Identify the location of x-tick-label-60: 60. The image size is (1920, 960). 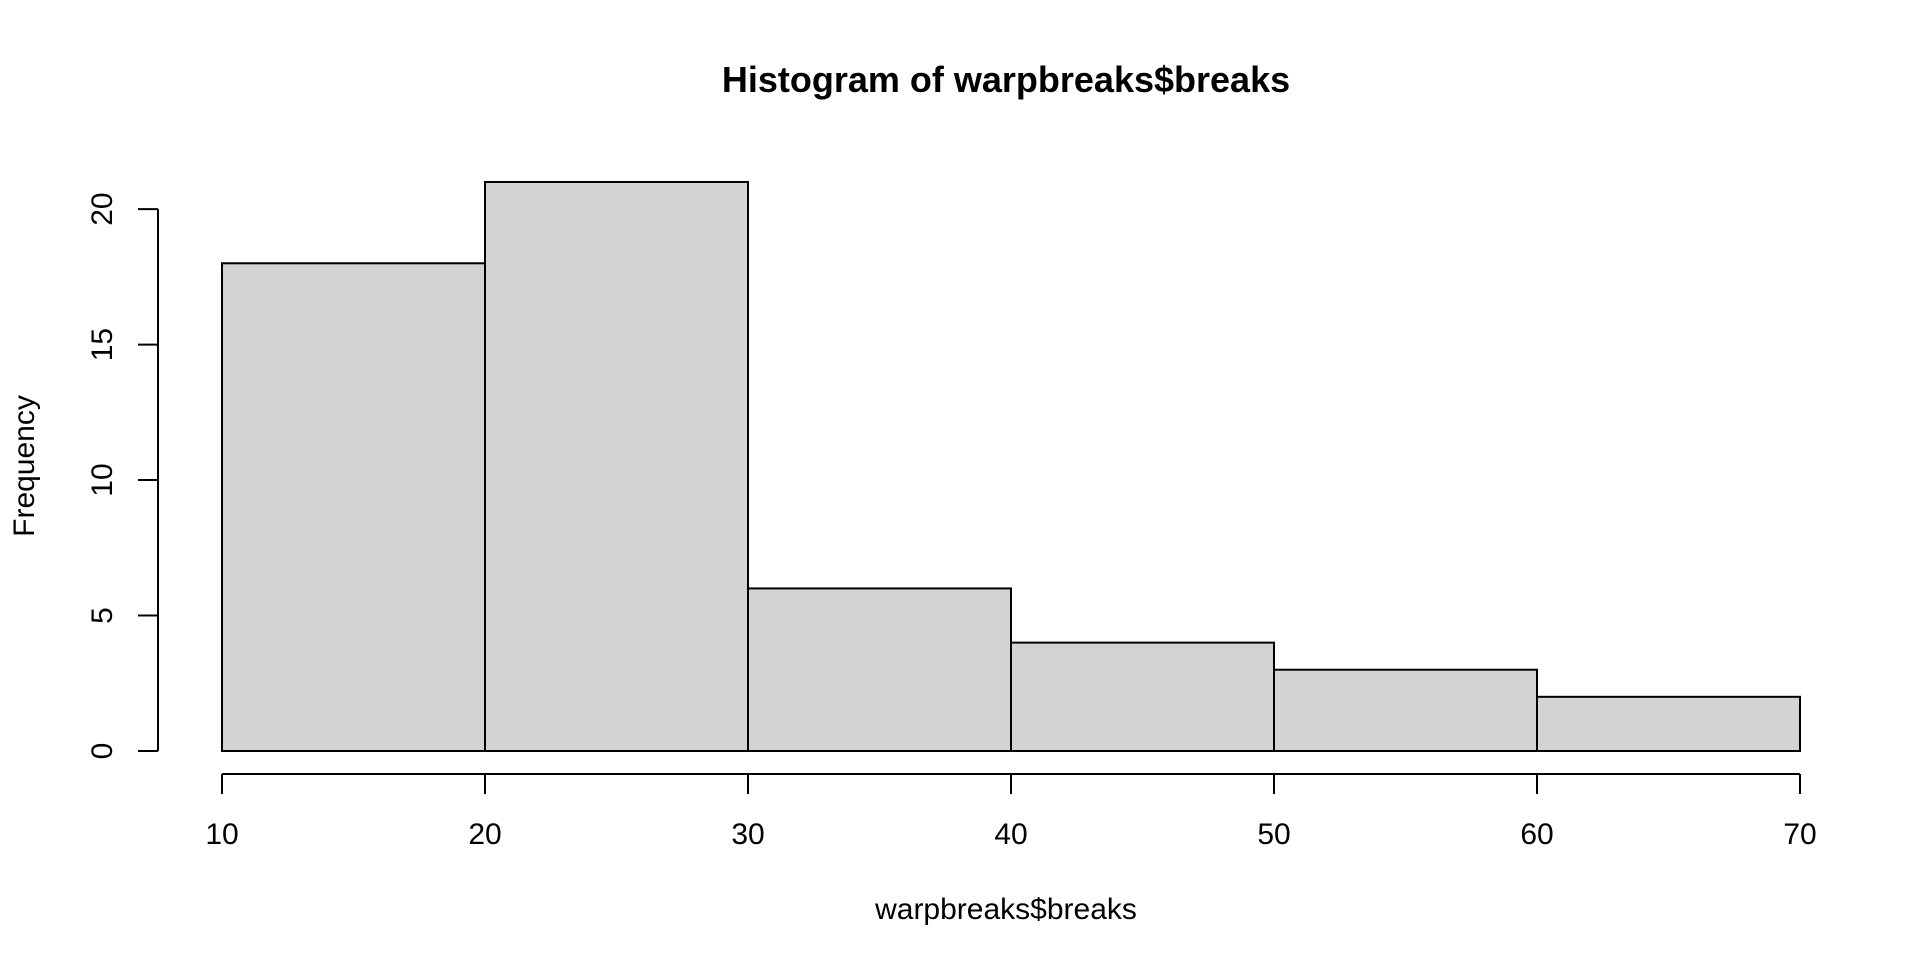
(1536, 834).